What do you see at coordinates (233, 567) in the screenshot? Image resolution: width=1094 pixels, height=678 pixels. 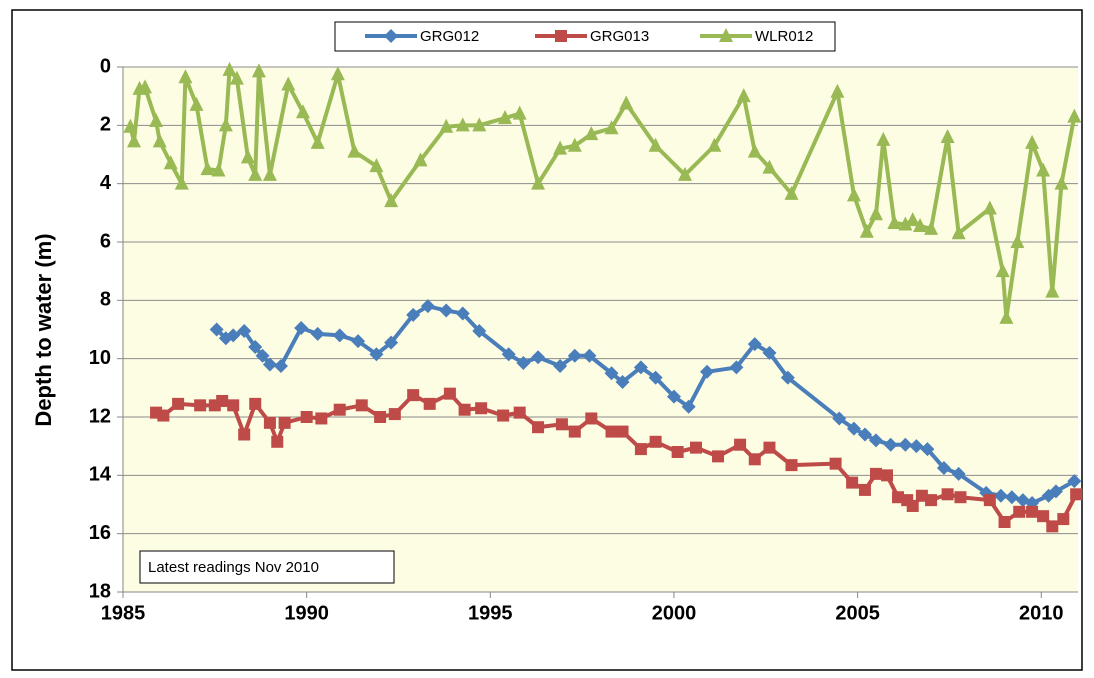 I see `annotation: Latest readings Nov 2010` at bounding box center [233, 567].